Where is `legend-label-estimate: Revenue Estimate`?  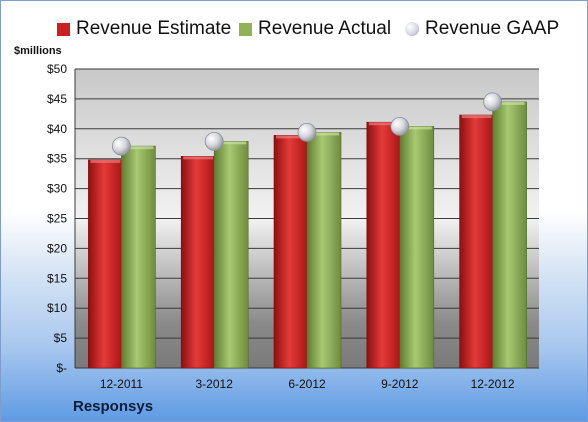
legend-label-estimate: Revenue Estimate is located at coordinates (154, 28).